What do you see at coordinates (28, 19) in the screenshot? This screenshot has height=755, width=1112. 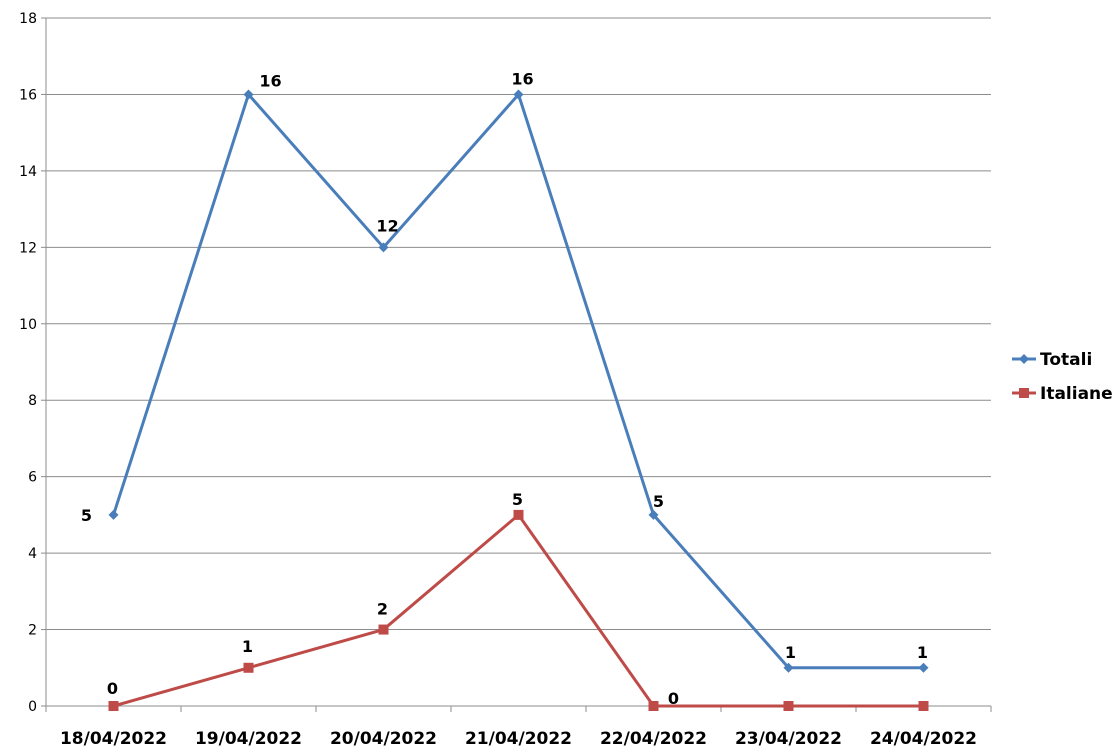 I see `y-tick-label: 18` at bounding box center [28, 19].